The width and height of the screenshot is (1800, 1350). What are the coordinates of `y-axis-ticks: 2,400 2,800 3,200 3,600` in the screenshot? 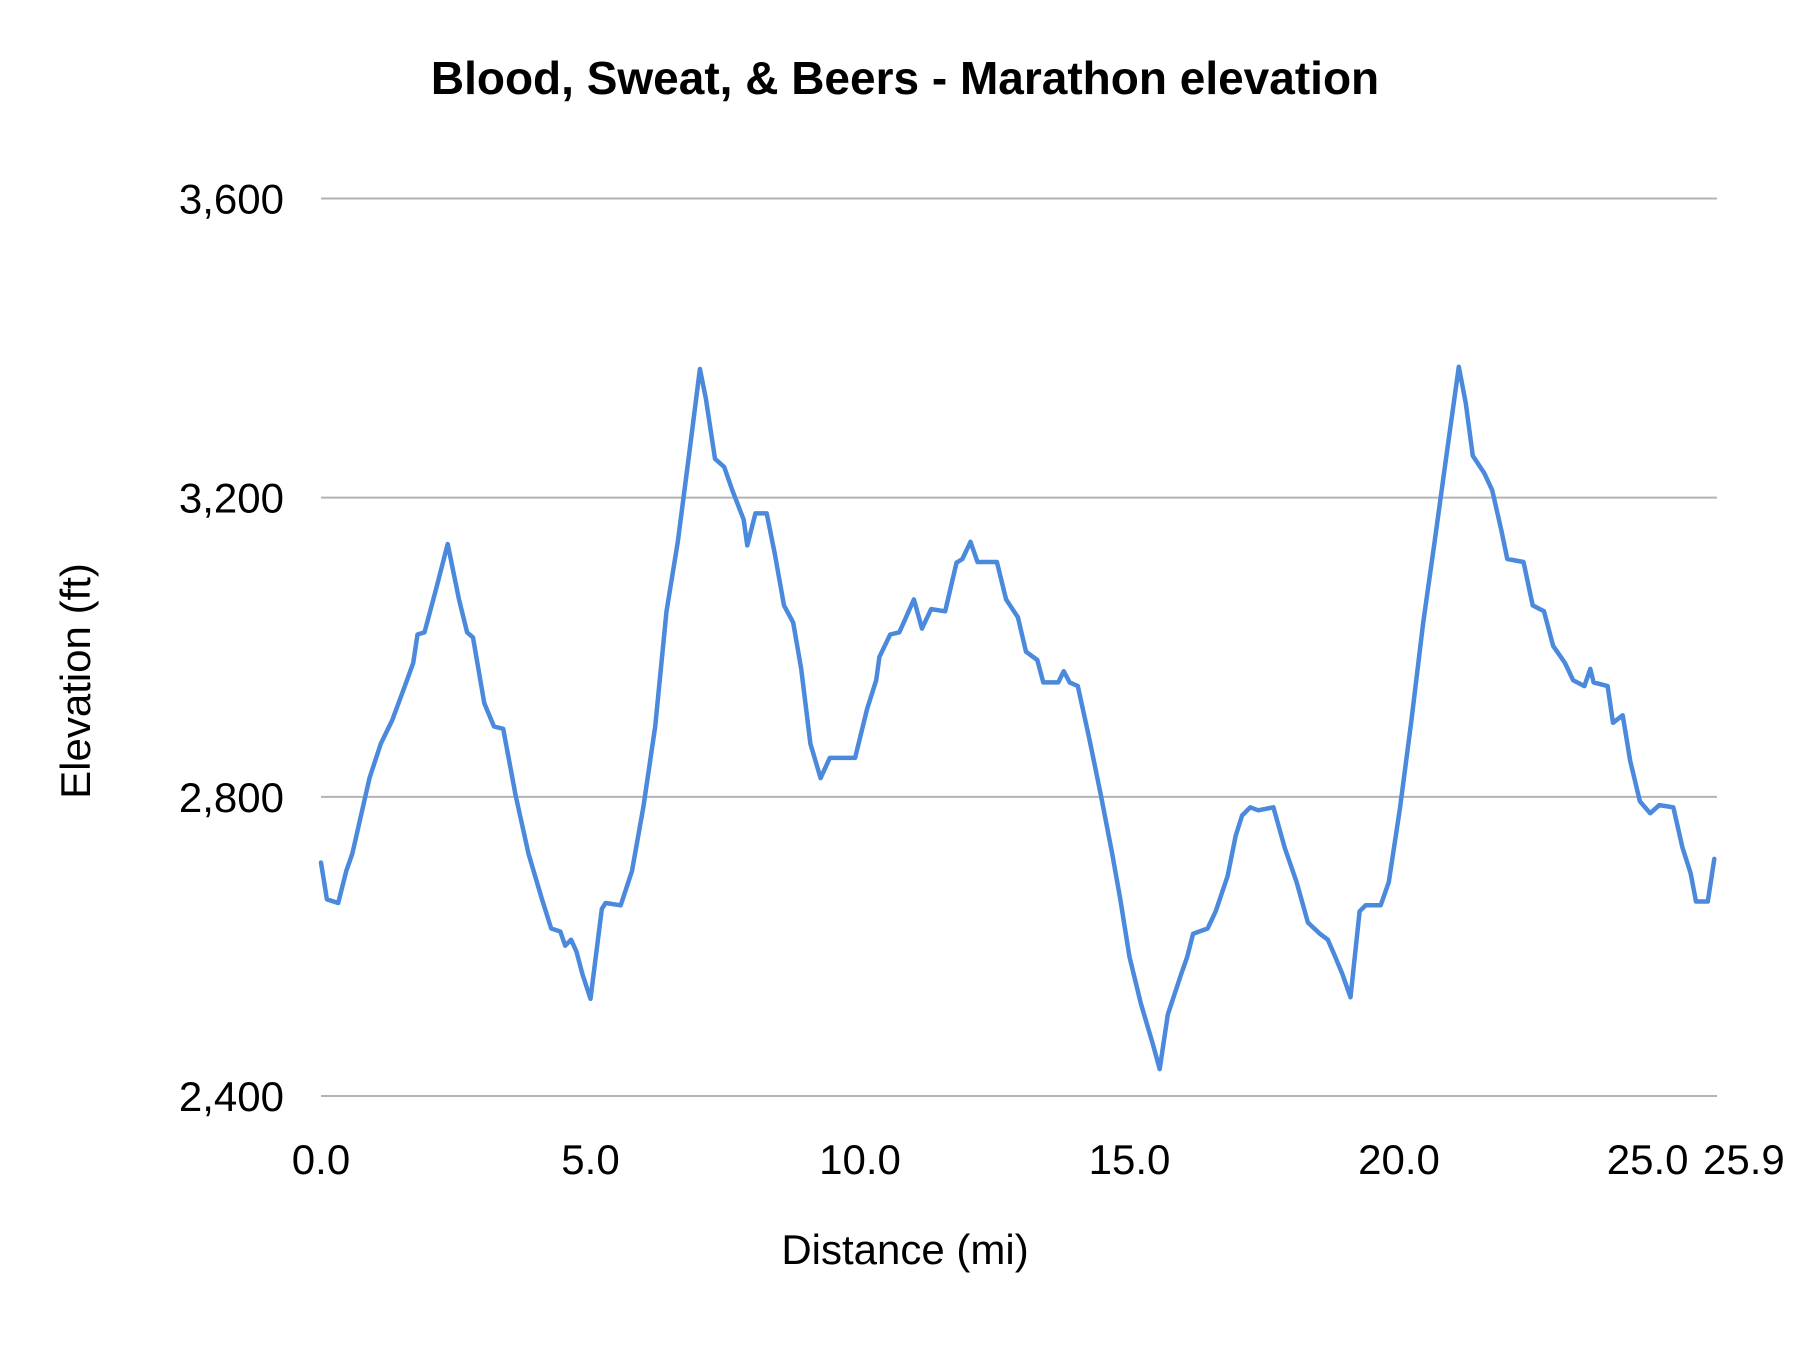 It's located at (231, 648).